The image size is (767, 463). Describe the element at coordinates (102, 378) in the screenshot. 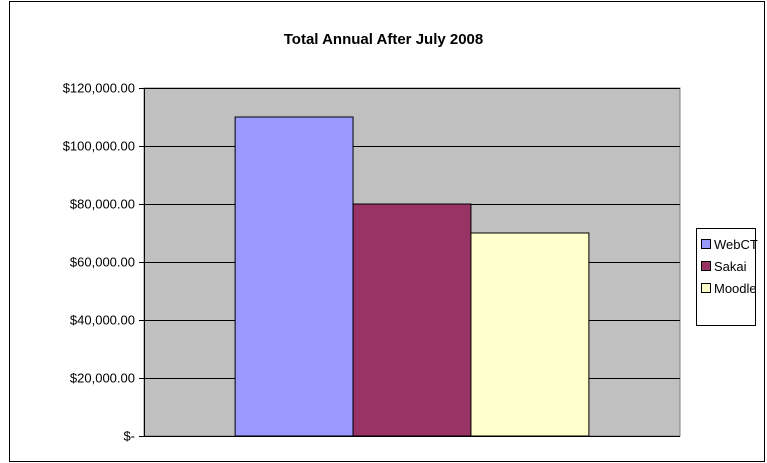

I see `y-tick-label: $20,000.00` at that location.